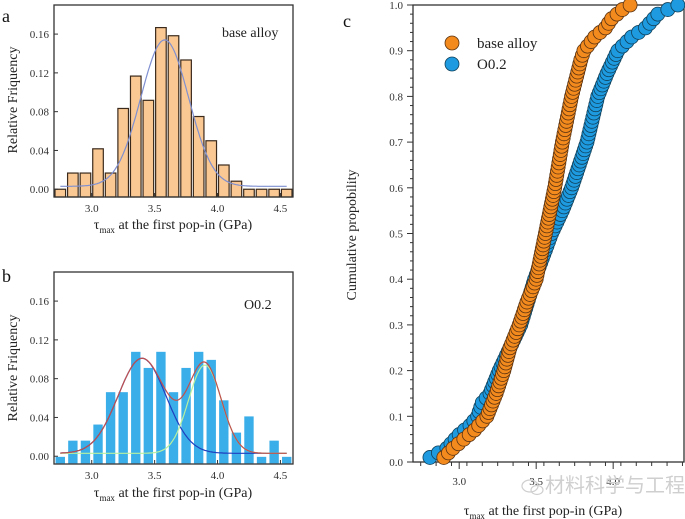 This screenshot has width=685, height=519. What do you see at coordinates (347, 21) in the screenshot?
I see `panel-letter-c: c` at bounding box center [347, 21].